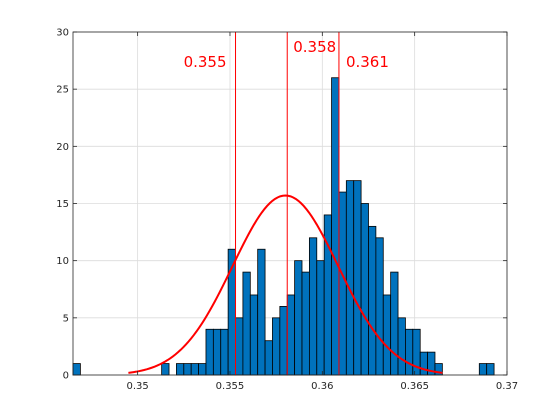 This screenshot has width=560, height=420. Describe the element at coordinates (62, 147) in the screenshot. I see `y-tick-label: 20` at that location.